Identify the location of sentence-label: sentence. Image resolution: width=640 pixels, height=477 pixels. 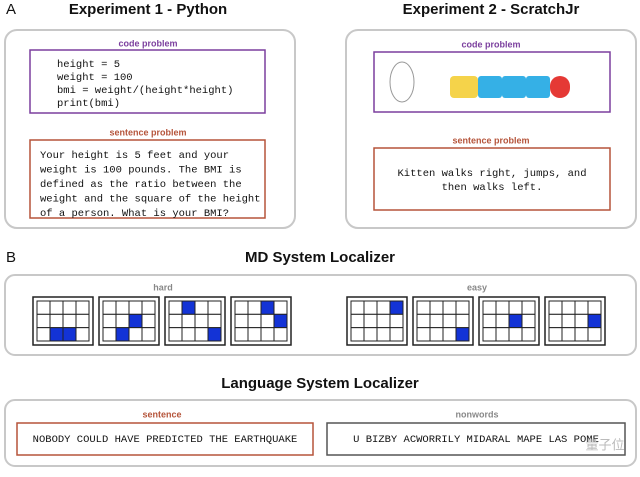
(161, 414).